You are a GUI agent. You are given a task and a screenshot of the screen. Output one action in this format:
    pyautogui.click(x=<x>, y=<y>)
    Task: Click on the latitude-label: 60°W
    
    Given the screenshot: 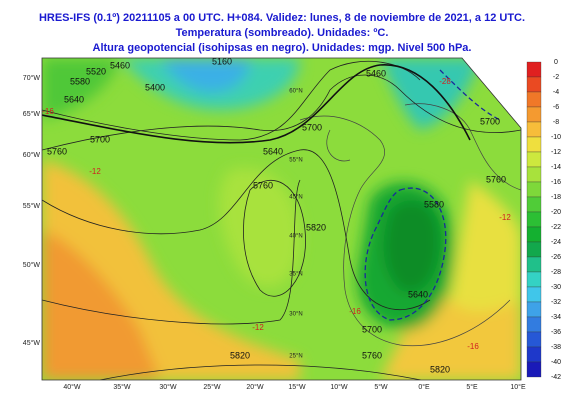 What is the action you would take?
    pyautogui.click(x=32, y=155)
    